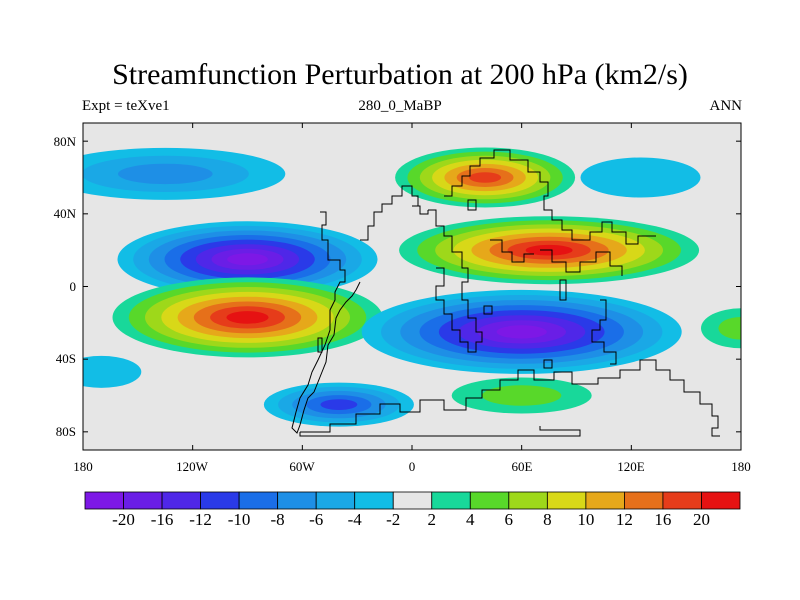  Describe the element at coordinates (470, 519) in the screenshot. I see `colorbar-label: 4` at that location.